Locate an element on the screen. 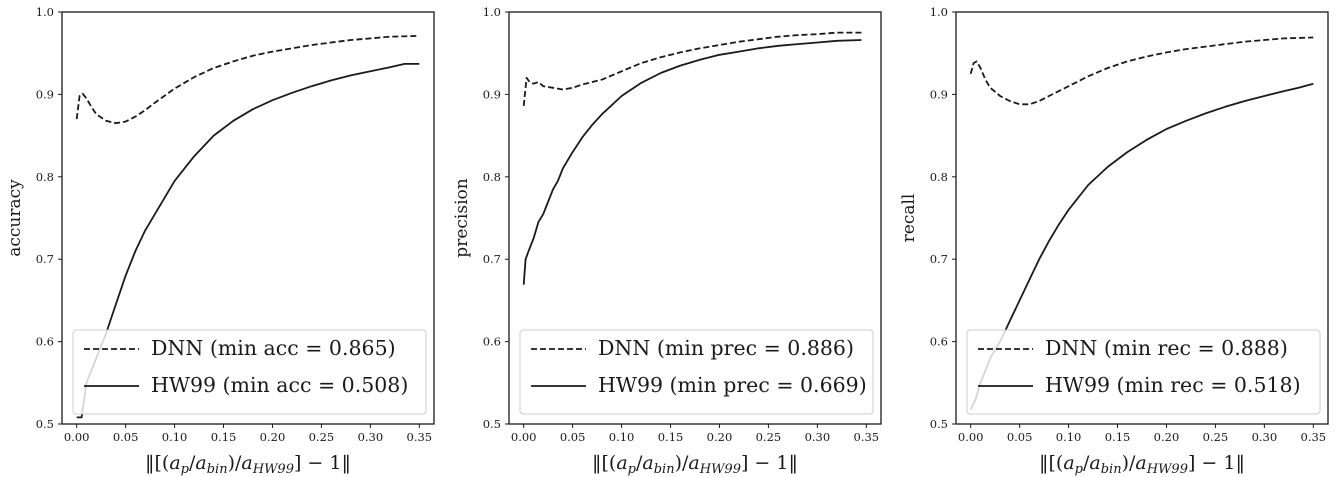 The width and height of the screenshot is (1336, 477). y-axis-label: accuracy is located at coordinates (15, 218).